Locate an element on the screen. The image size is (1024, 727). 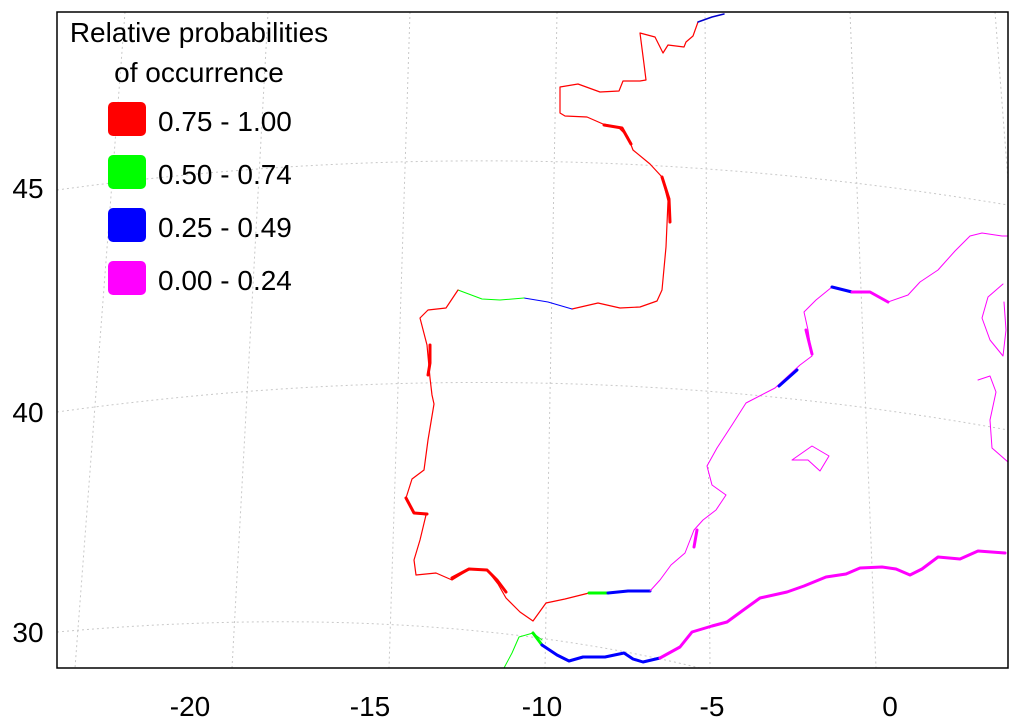
lat-tick-label: 45 is located at coordinates (27, 188).